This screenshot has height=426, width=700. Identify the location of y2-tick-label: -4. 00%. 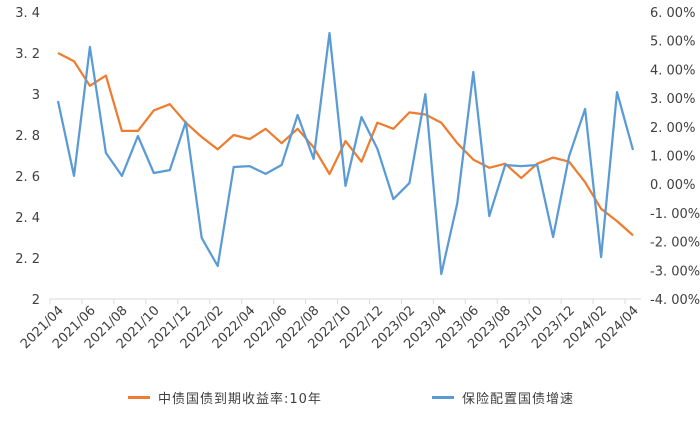
(675, 300).